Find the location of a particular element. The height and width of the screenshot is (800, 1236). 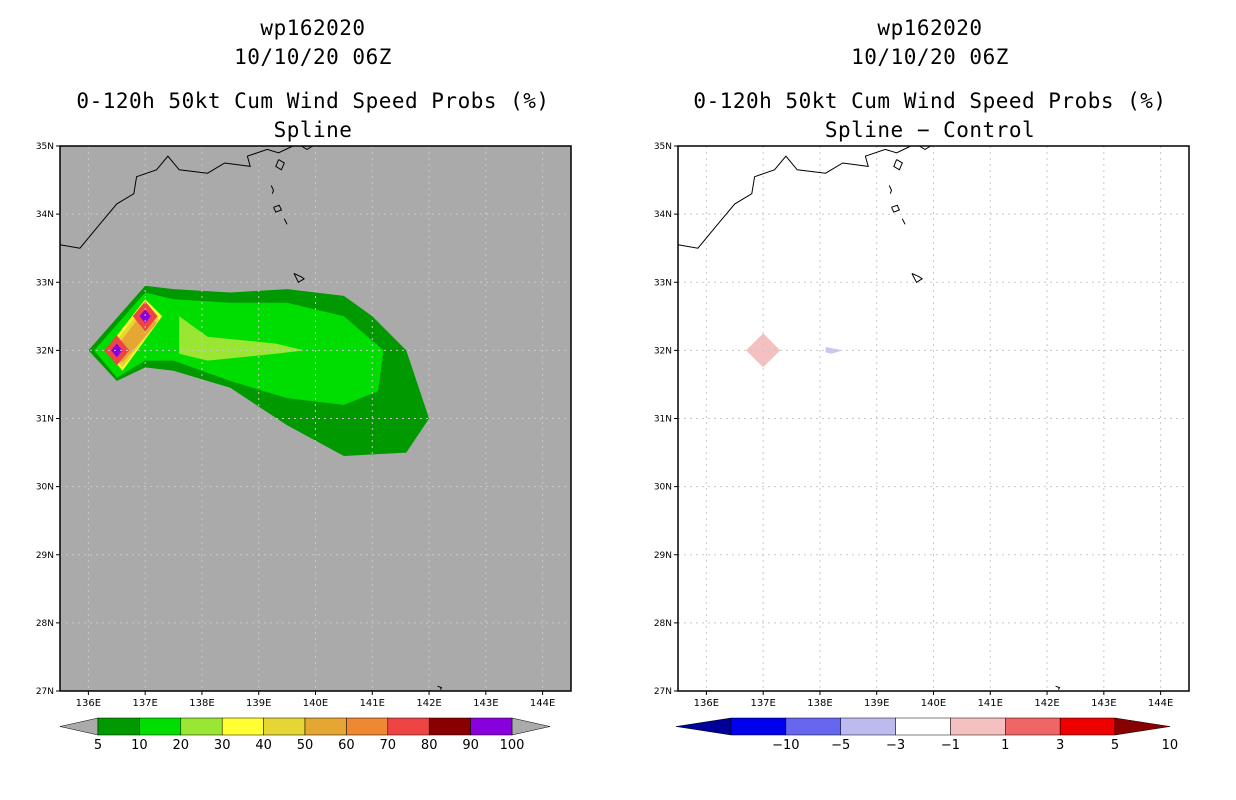

right-product-title: 0-120h 50kt Cum Wind Speed Probs (%) is located at coordinates (930, 101).